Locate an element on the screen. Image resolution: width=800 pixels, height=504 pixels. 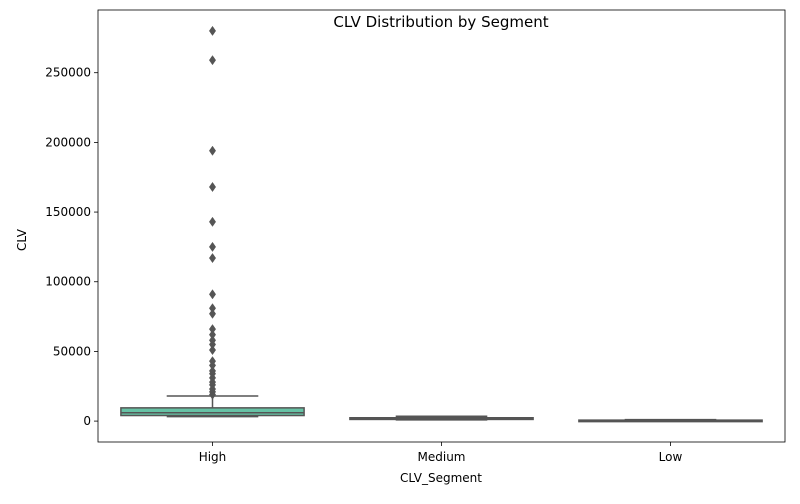
chart-title: CLV Distribution by Segment is located at coordinates (440, 22).